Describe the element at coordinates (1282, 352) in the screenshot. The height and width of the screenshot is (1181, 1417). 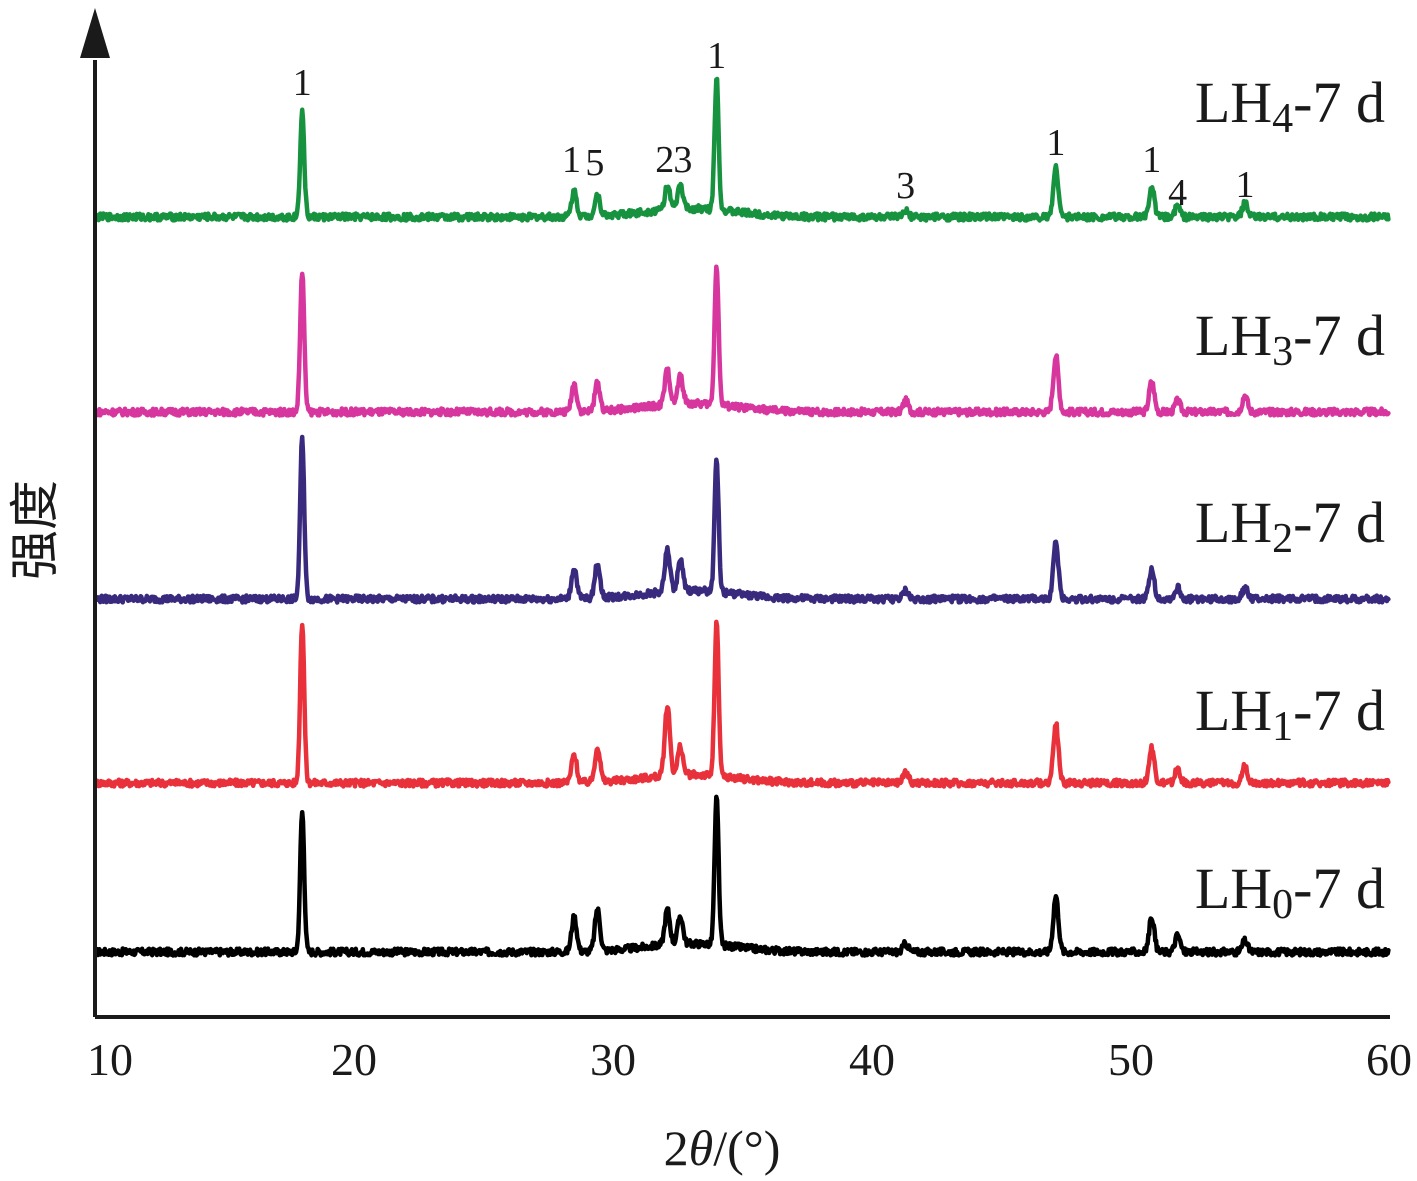
I see `series-label-subscript: 3` at that location.